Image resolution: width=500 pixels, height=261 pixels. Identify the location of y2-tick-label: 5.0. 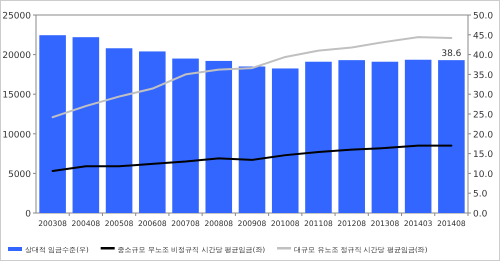
(480, 195).